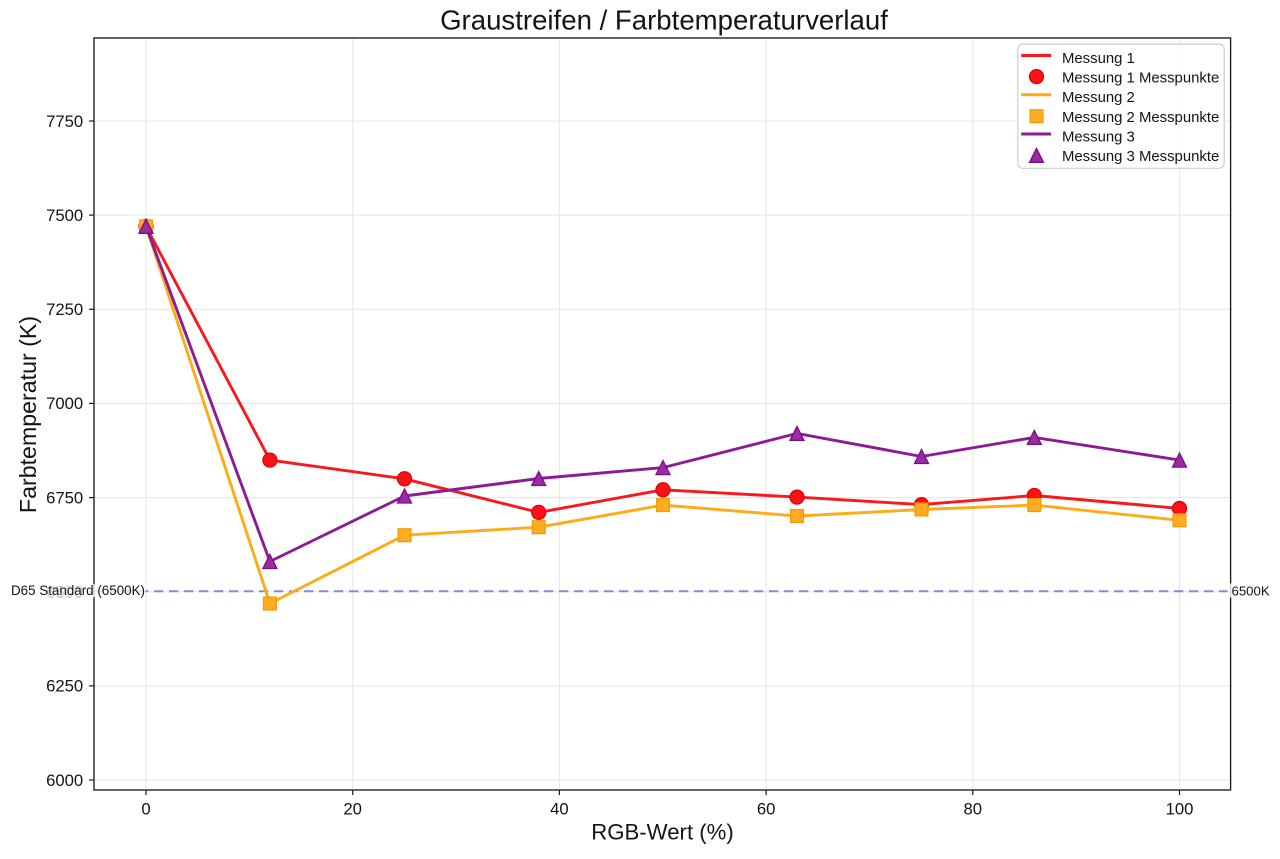  I want to click on svg-text: Messung 3 Messpunkte, so click(1140, 157).